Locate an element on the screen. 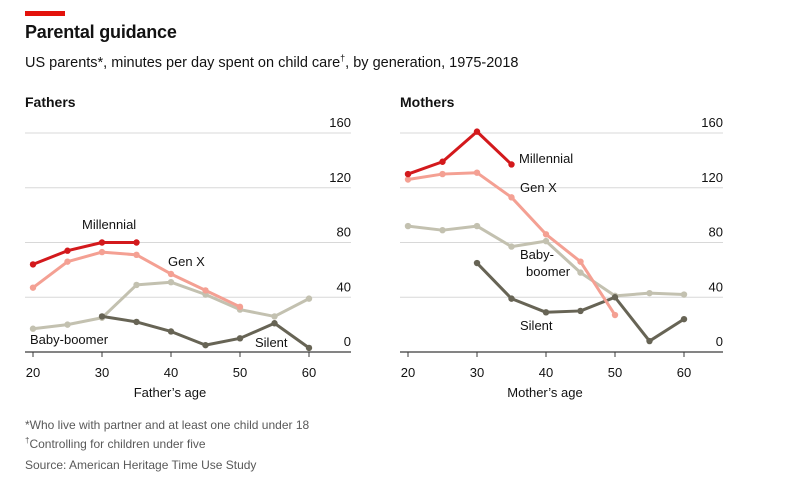 The height and width of the screenshot is (490, 787). series-label-baby-boomer: boomer is located at coordinates (548, 271).